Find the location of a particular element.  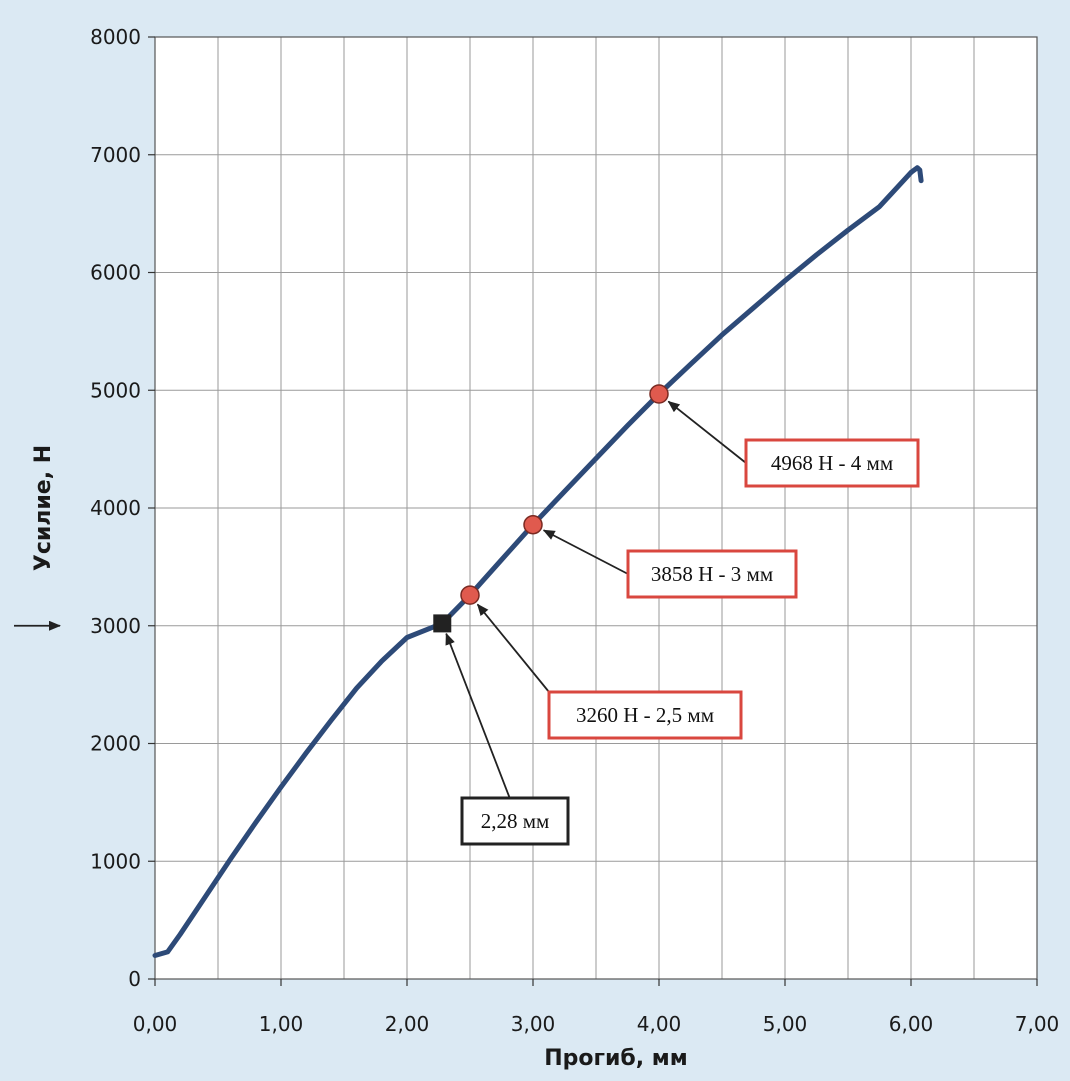

x-tick-label: 4,00 is located at coordinates (659, 1024).